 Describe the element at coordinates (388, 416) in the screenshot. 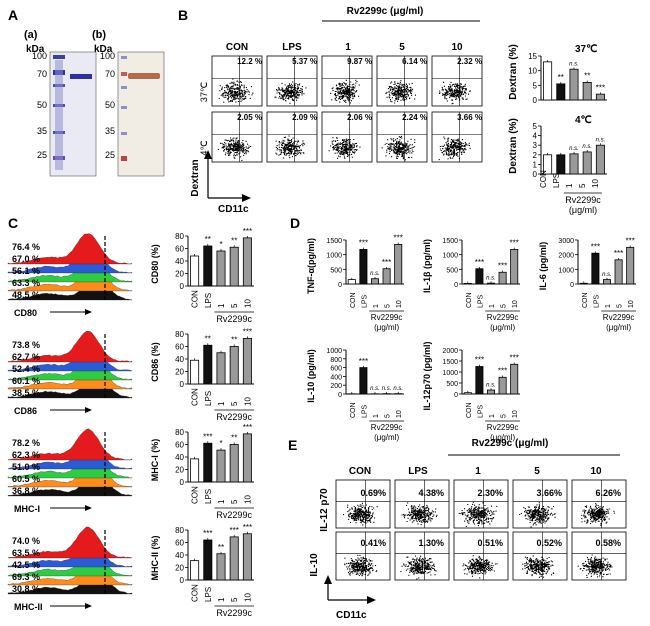

I see `d-xcat-il-10-5: 5` at that location.